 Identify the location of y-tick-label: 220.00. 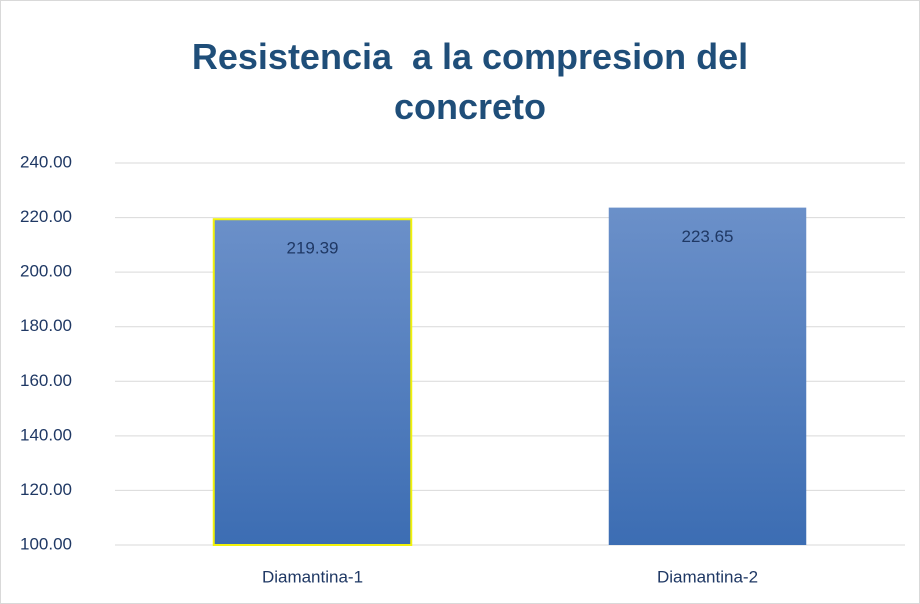
(46, 216).